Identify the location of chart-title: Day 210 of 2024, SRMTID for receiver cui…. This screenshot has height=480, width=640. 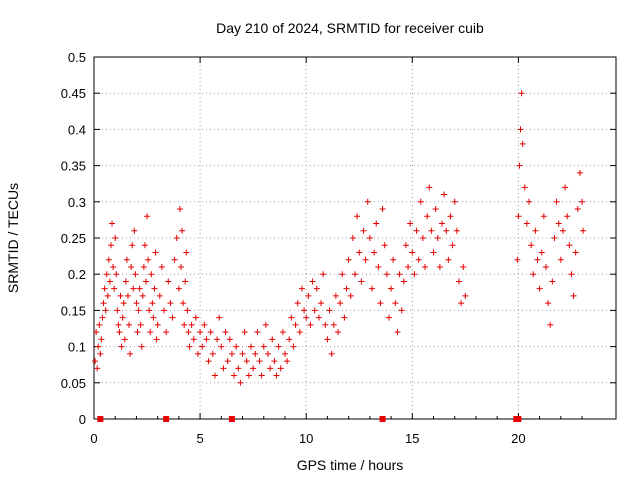
(350, 28).